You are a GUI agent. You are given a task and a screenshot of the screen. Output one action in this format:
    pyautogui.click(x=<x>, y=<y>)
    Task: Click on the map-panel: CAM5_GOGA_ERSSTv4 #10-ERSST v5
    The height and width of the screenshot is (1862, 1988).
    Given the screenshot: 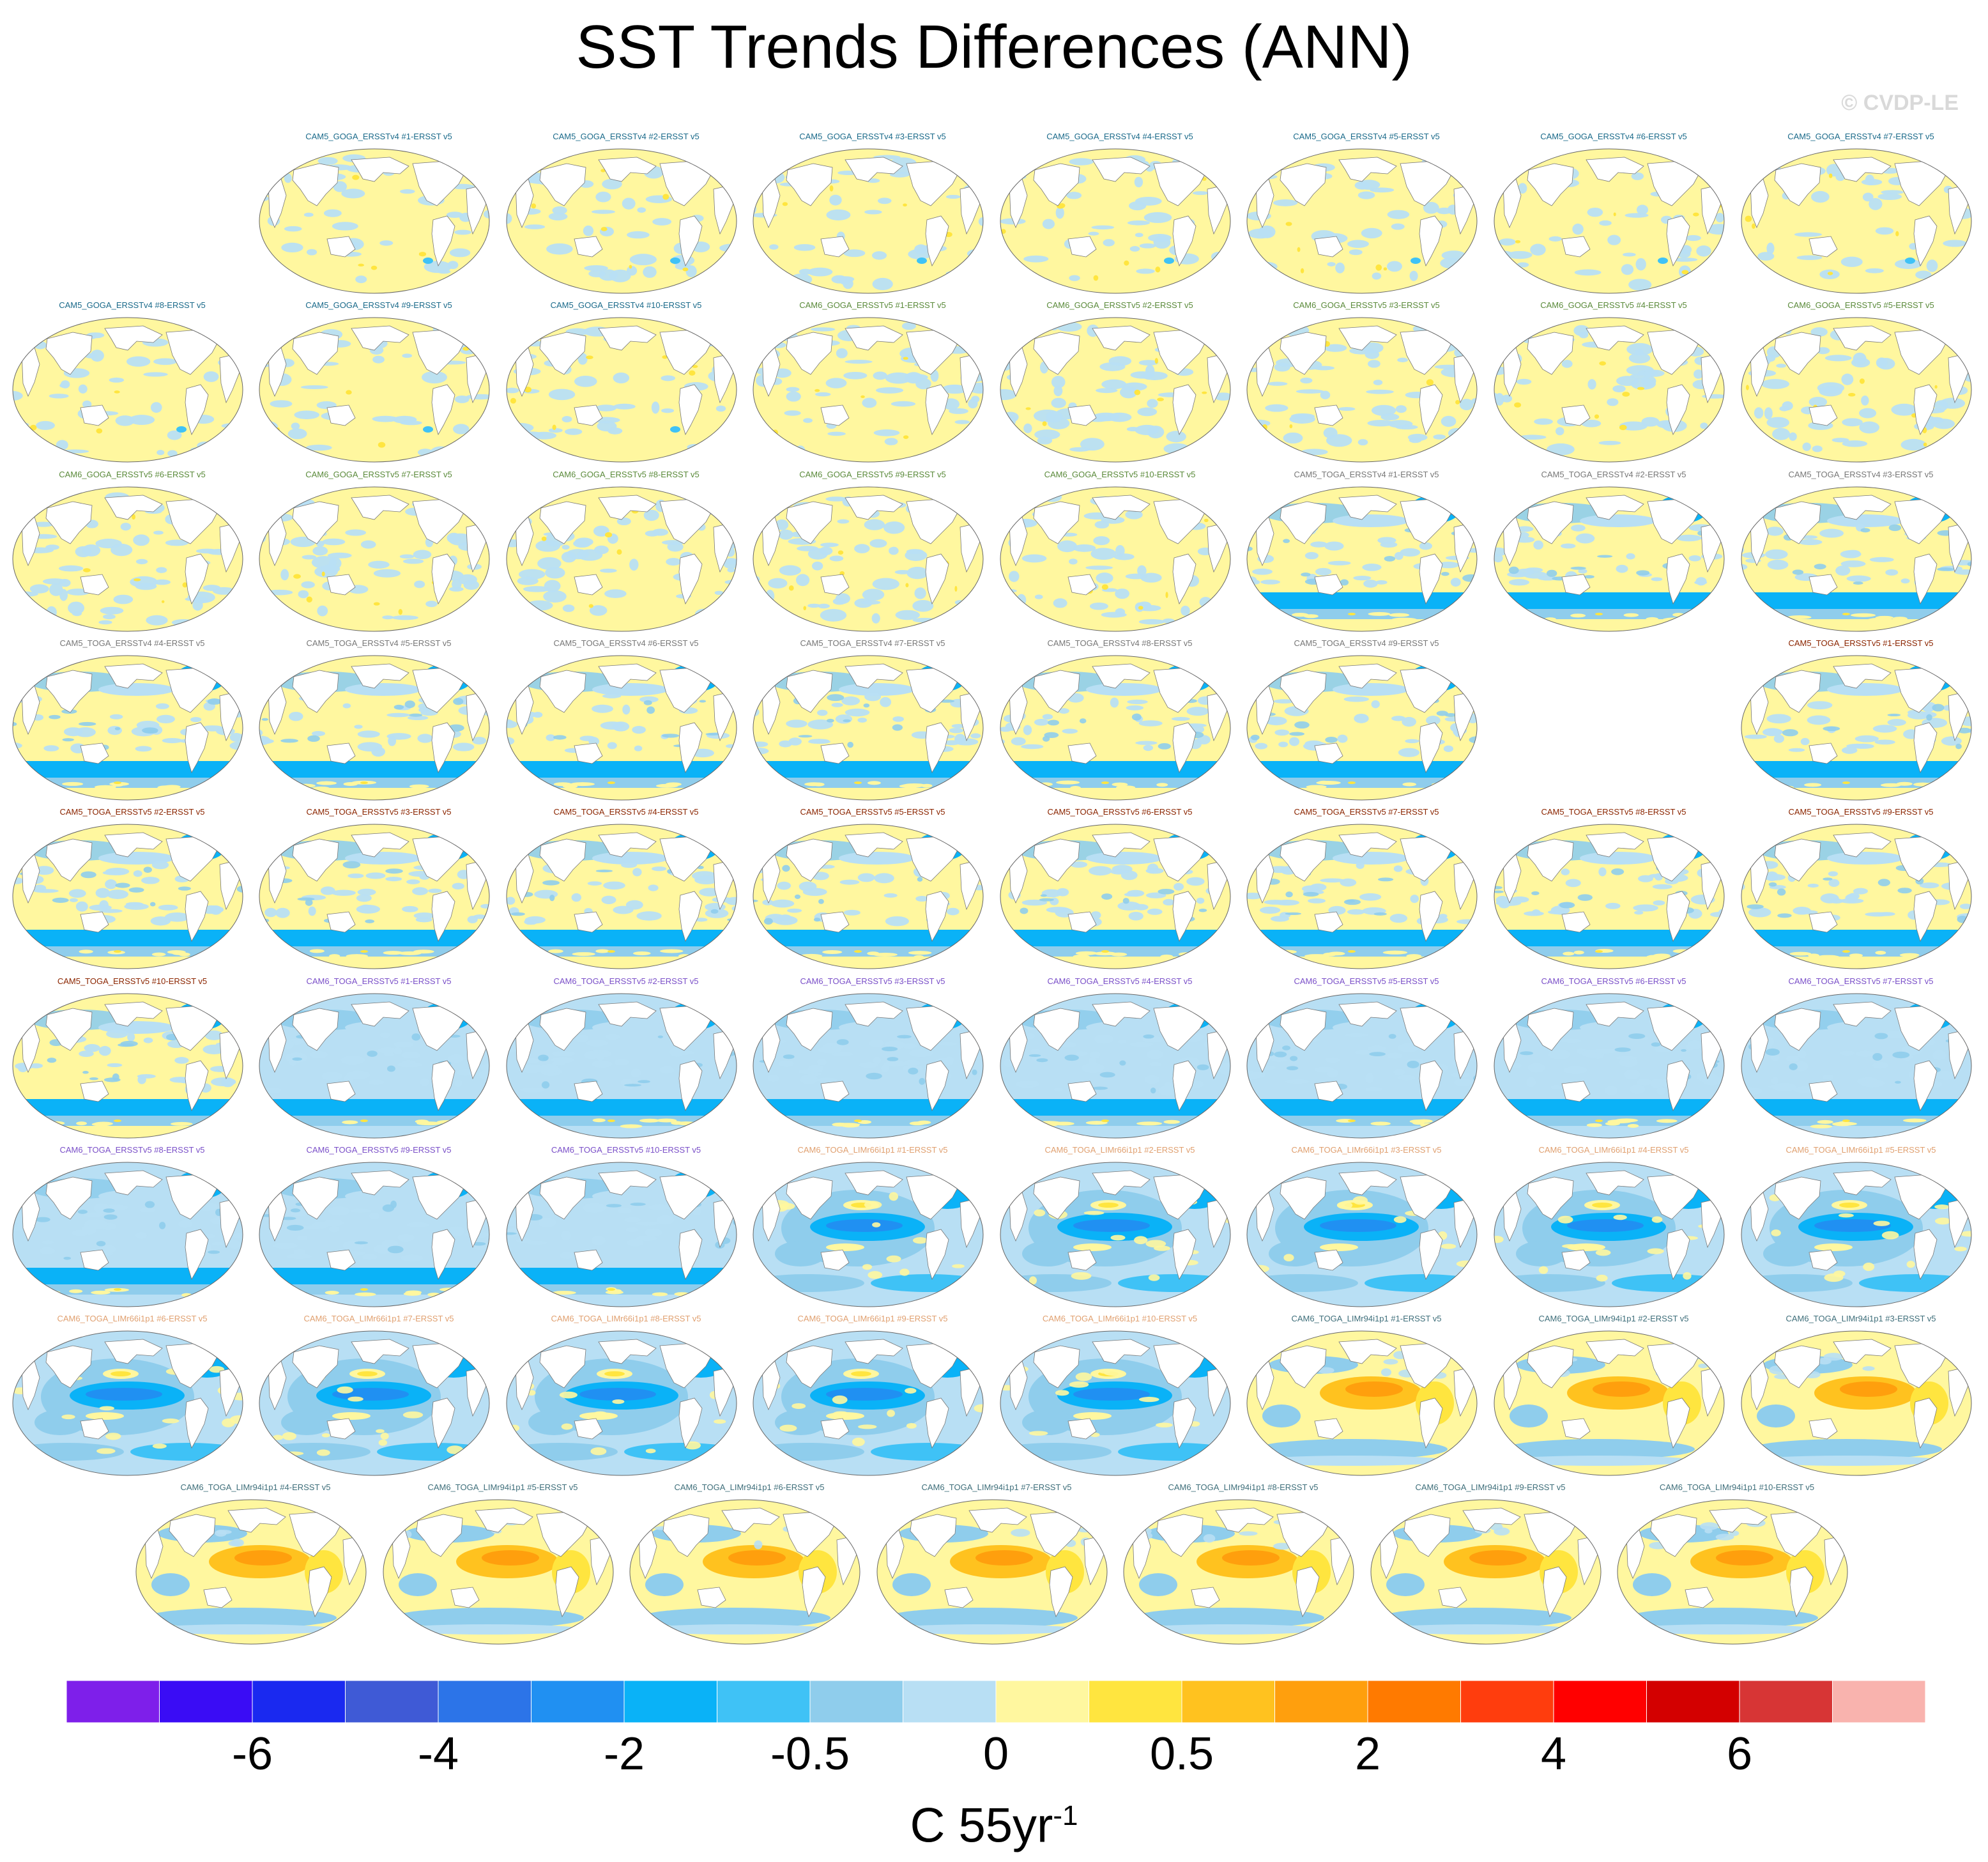 What is the action you would take?
    pyautogui.click(x=626, y=384)
    